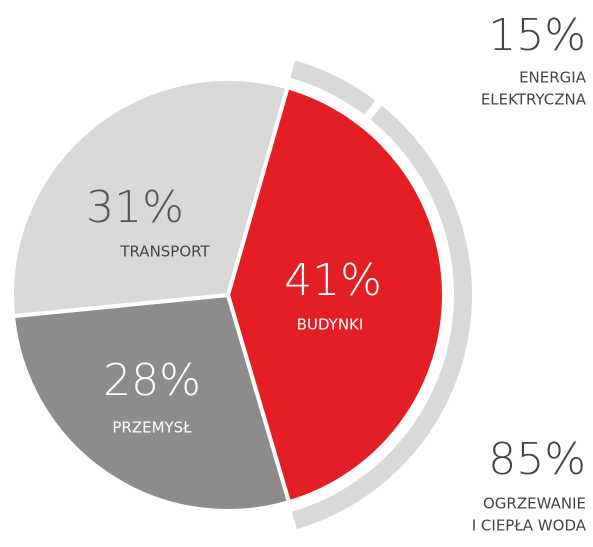 This screenshot has width=593, height=547. Describe the element at coordinates (152, 428) in the screenshot. I see `slice-label: PRZEMYSŁ` at that location.